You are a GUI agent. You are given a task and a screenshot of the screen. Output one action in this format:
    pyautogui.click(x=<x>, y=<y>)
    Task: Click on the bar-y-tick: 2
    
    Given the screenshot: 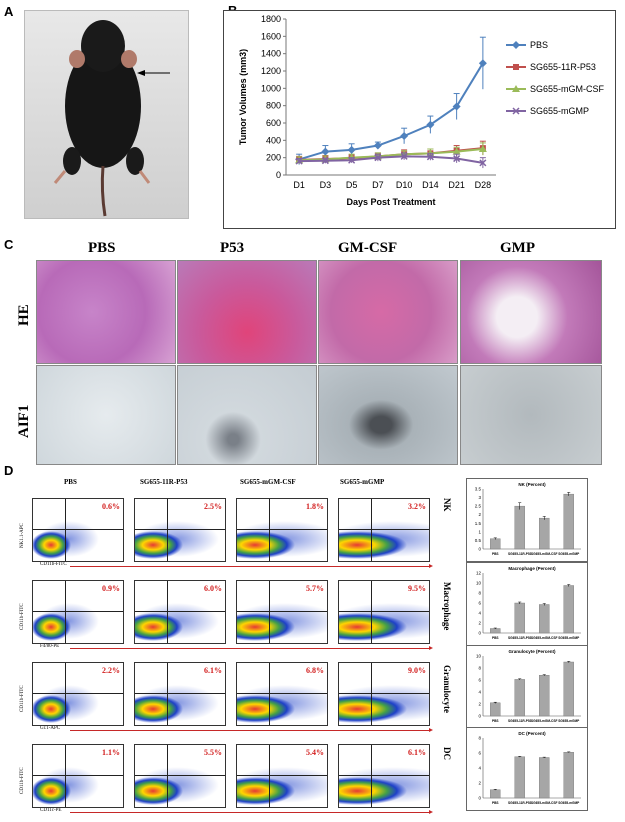 What is the action you would take?
    pyautogui.click(x=479, y=704)
    